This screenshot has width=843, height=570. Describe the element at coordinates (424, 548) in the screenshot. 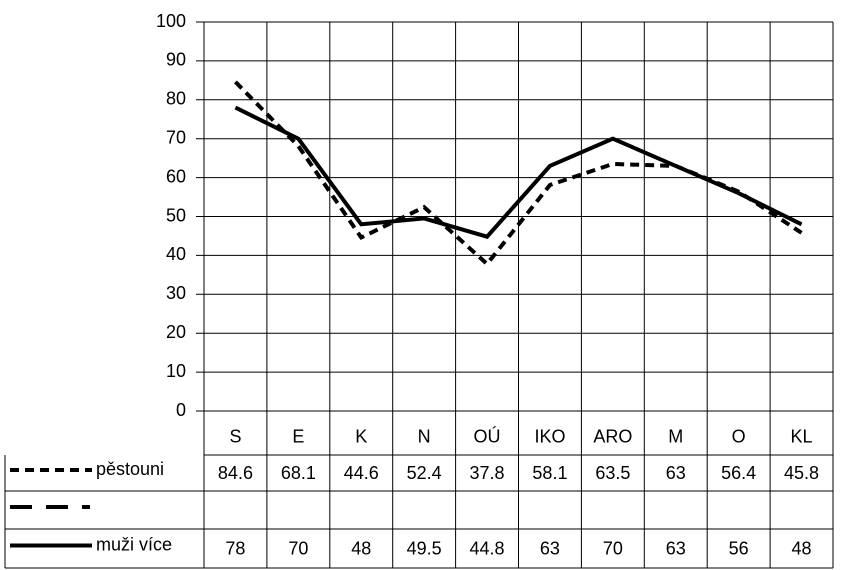

I see `table-value: 49.5` at that location.